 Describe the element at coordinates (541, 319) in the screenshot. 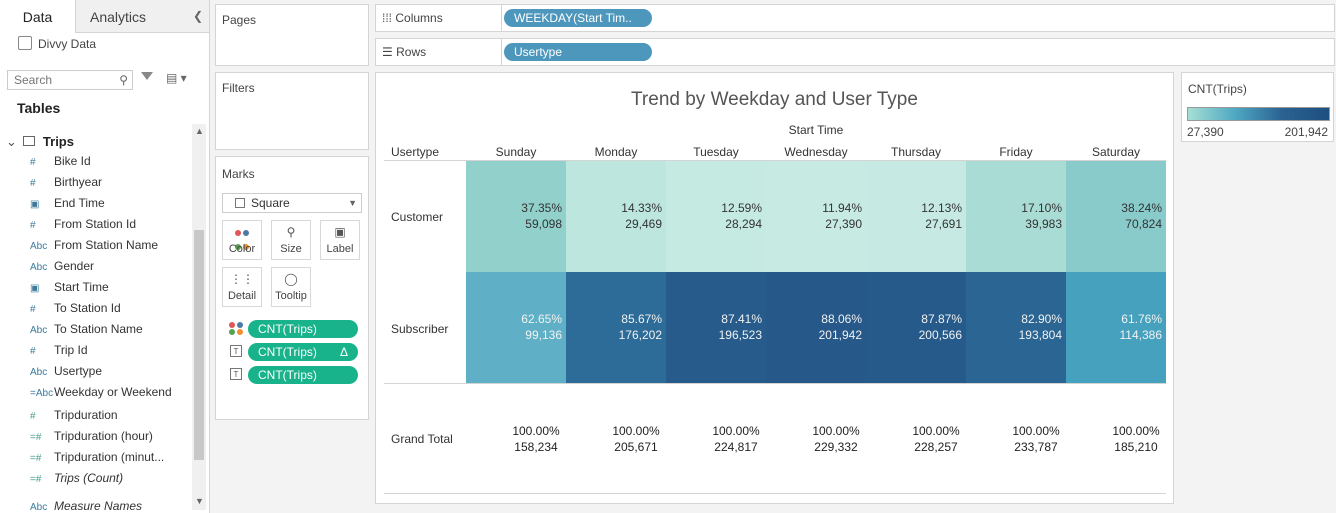

I see `cell-percent: 62.65%` at that location.